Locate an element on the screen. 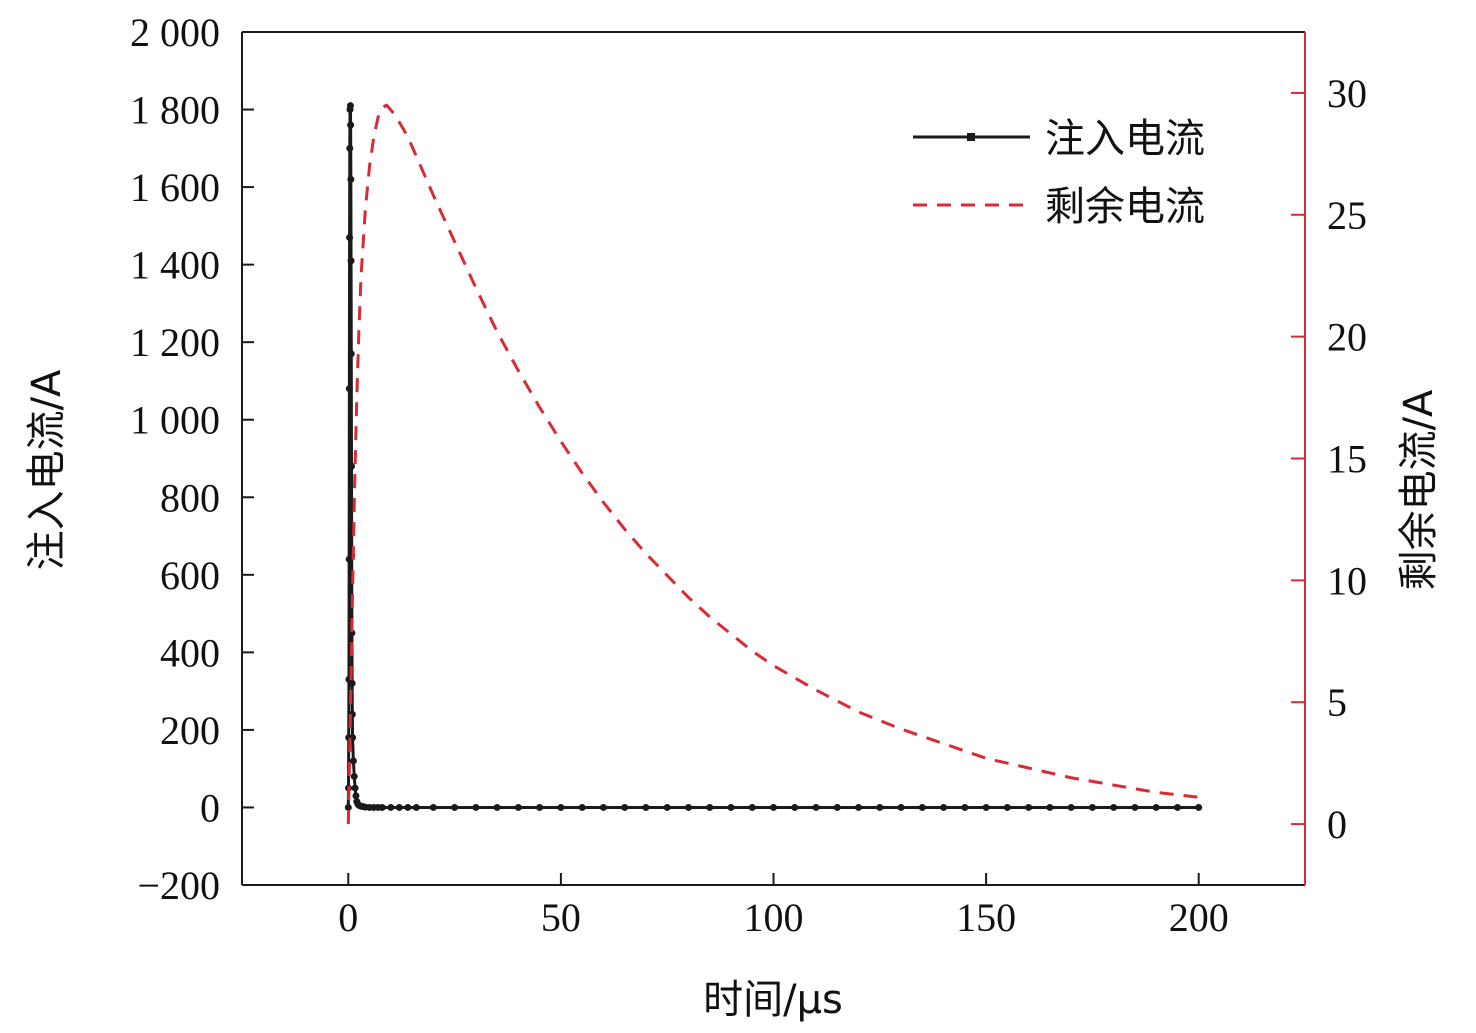  x-tick-label: 0 is located at coordinates (348, 917).